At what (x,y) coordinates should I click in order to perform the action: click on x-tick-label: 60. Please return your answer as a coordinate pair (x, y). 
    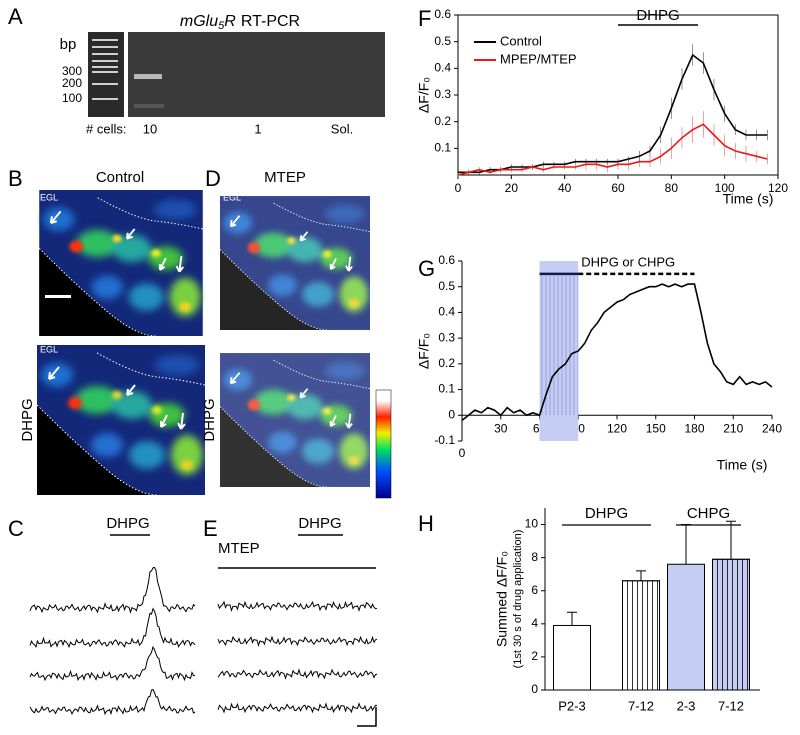
    Looking at the image, I should click on (618, 188).